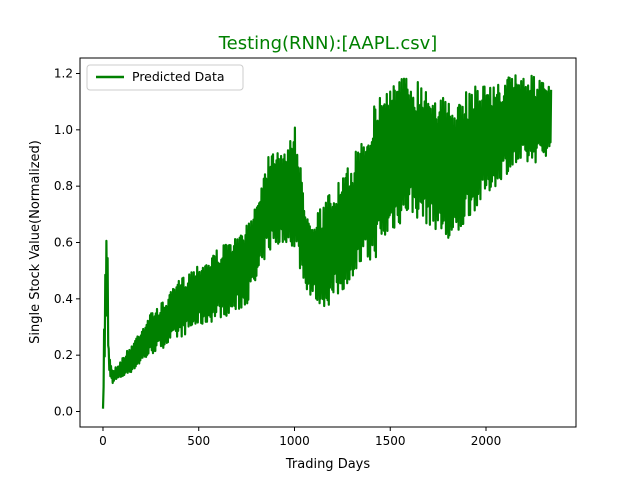 Image resolution: width=640 pixels, height=480 pixels. I want to click on y-tick-label: 0.6, so click(63, 243).